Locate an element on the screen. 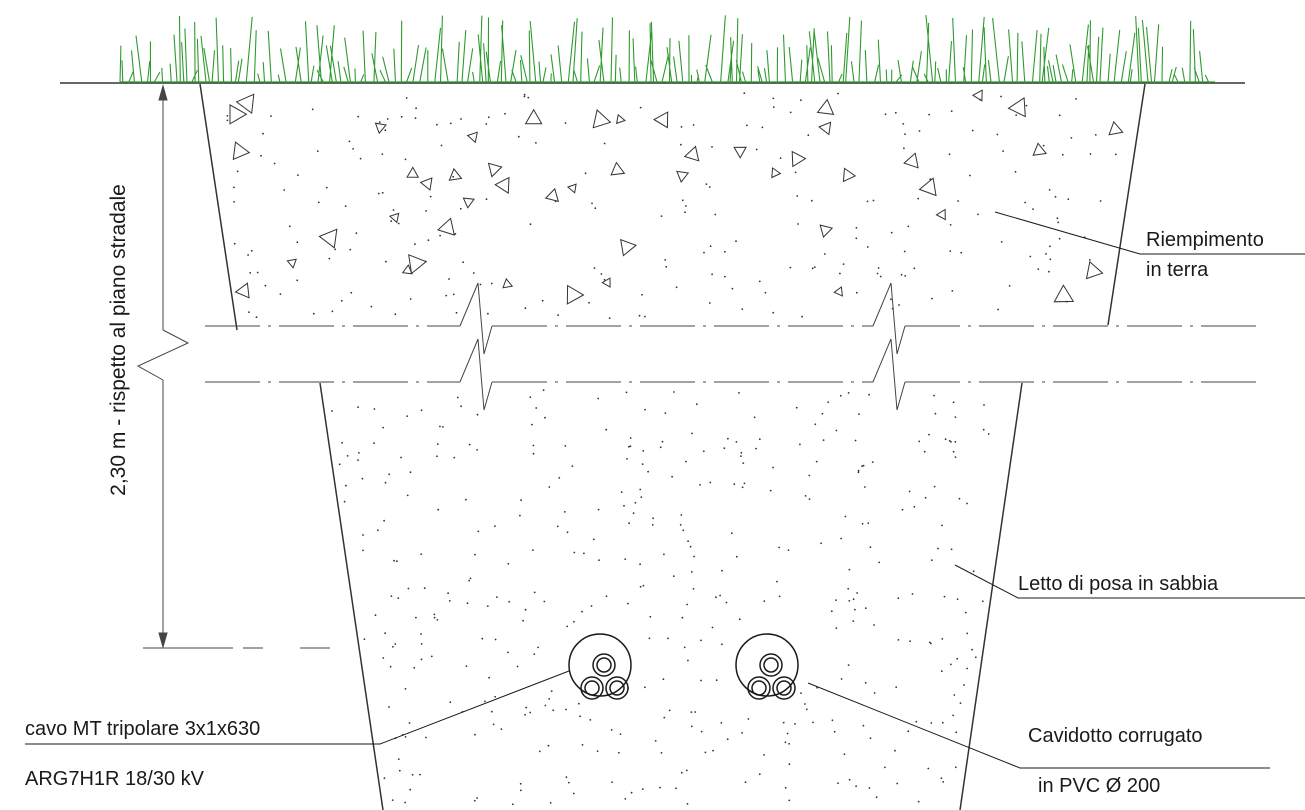 The image size is (1305, 810). conduit-pipe-left is located at coordinates (600, 665).